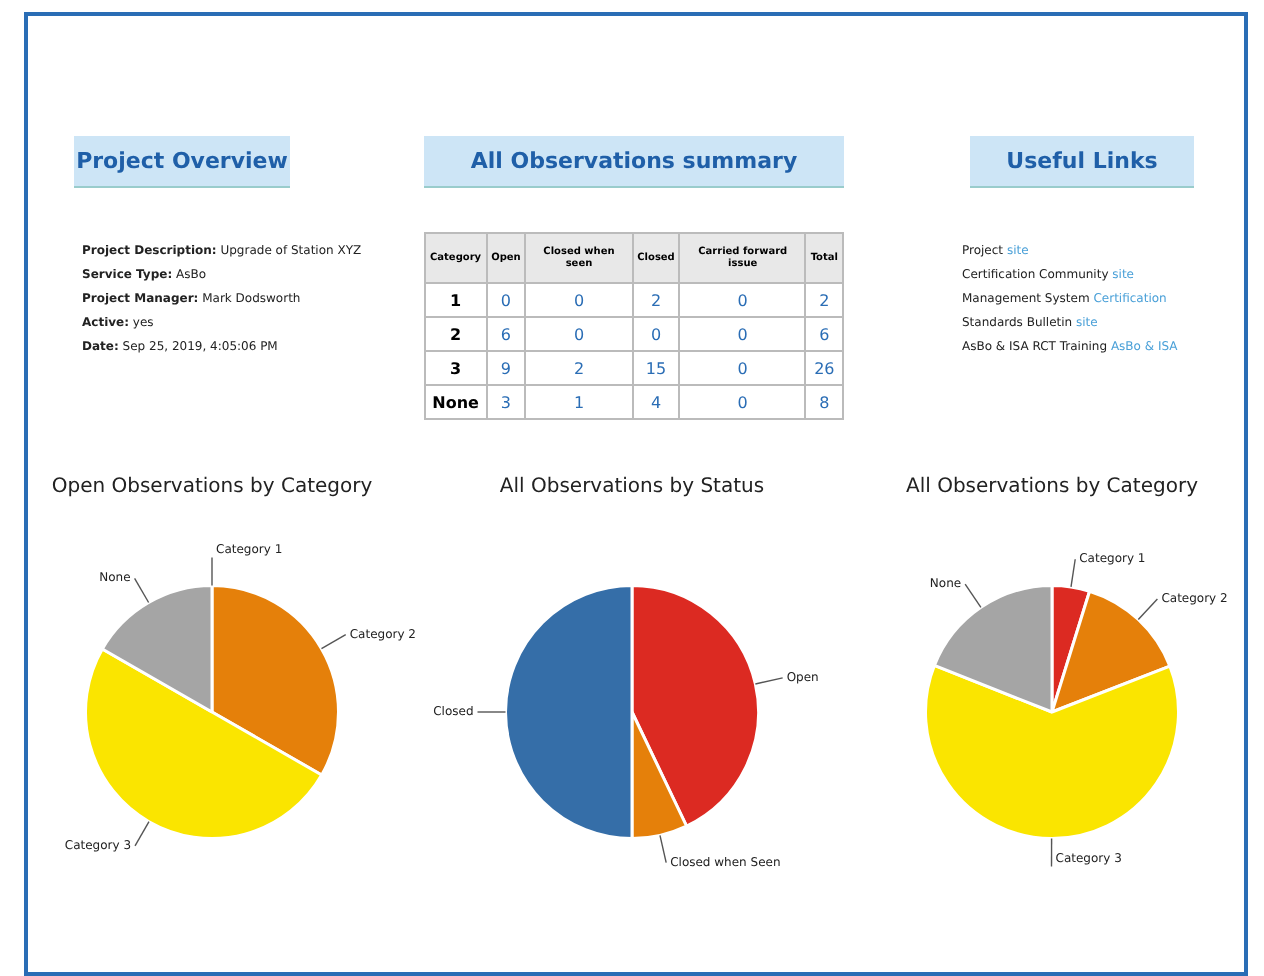 The height and width of the screenshot is (976, 1264). I want to click on data-label: 15, so click(656, 368).